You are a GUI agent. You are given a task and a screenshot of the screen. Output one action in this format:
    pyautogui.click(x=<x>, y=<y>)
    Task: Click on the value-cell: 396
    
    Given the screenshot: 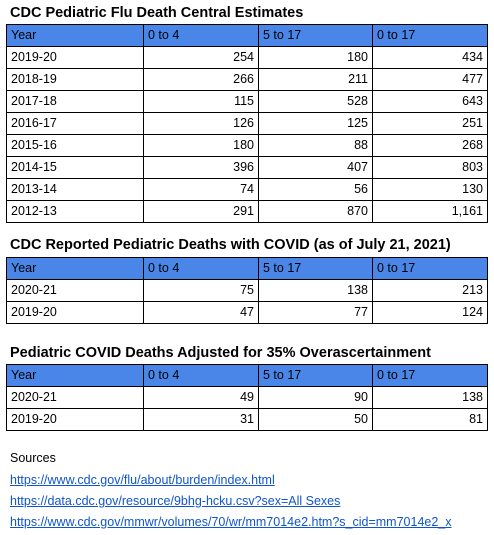 What is the action you would take?
    pyautogui.click(x=201, y=167)
    